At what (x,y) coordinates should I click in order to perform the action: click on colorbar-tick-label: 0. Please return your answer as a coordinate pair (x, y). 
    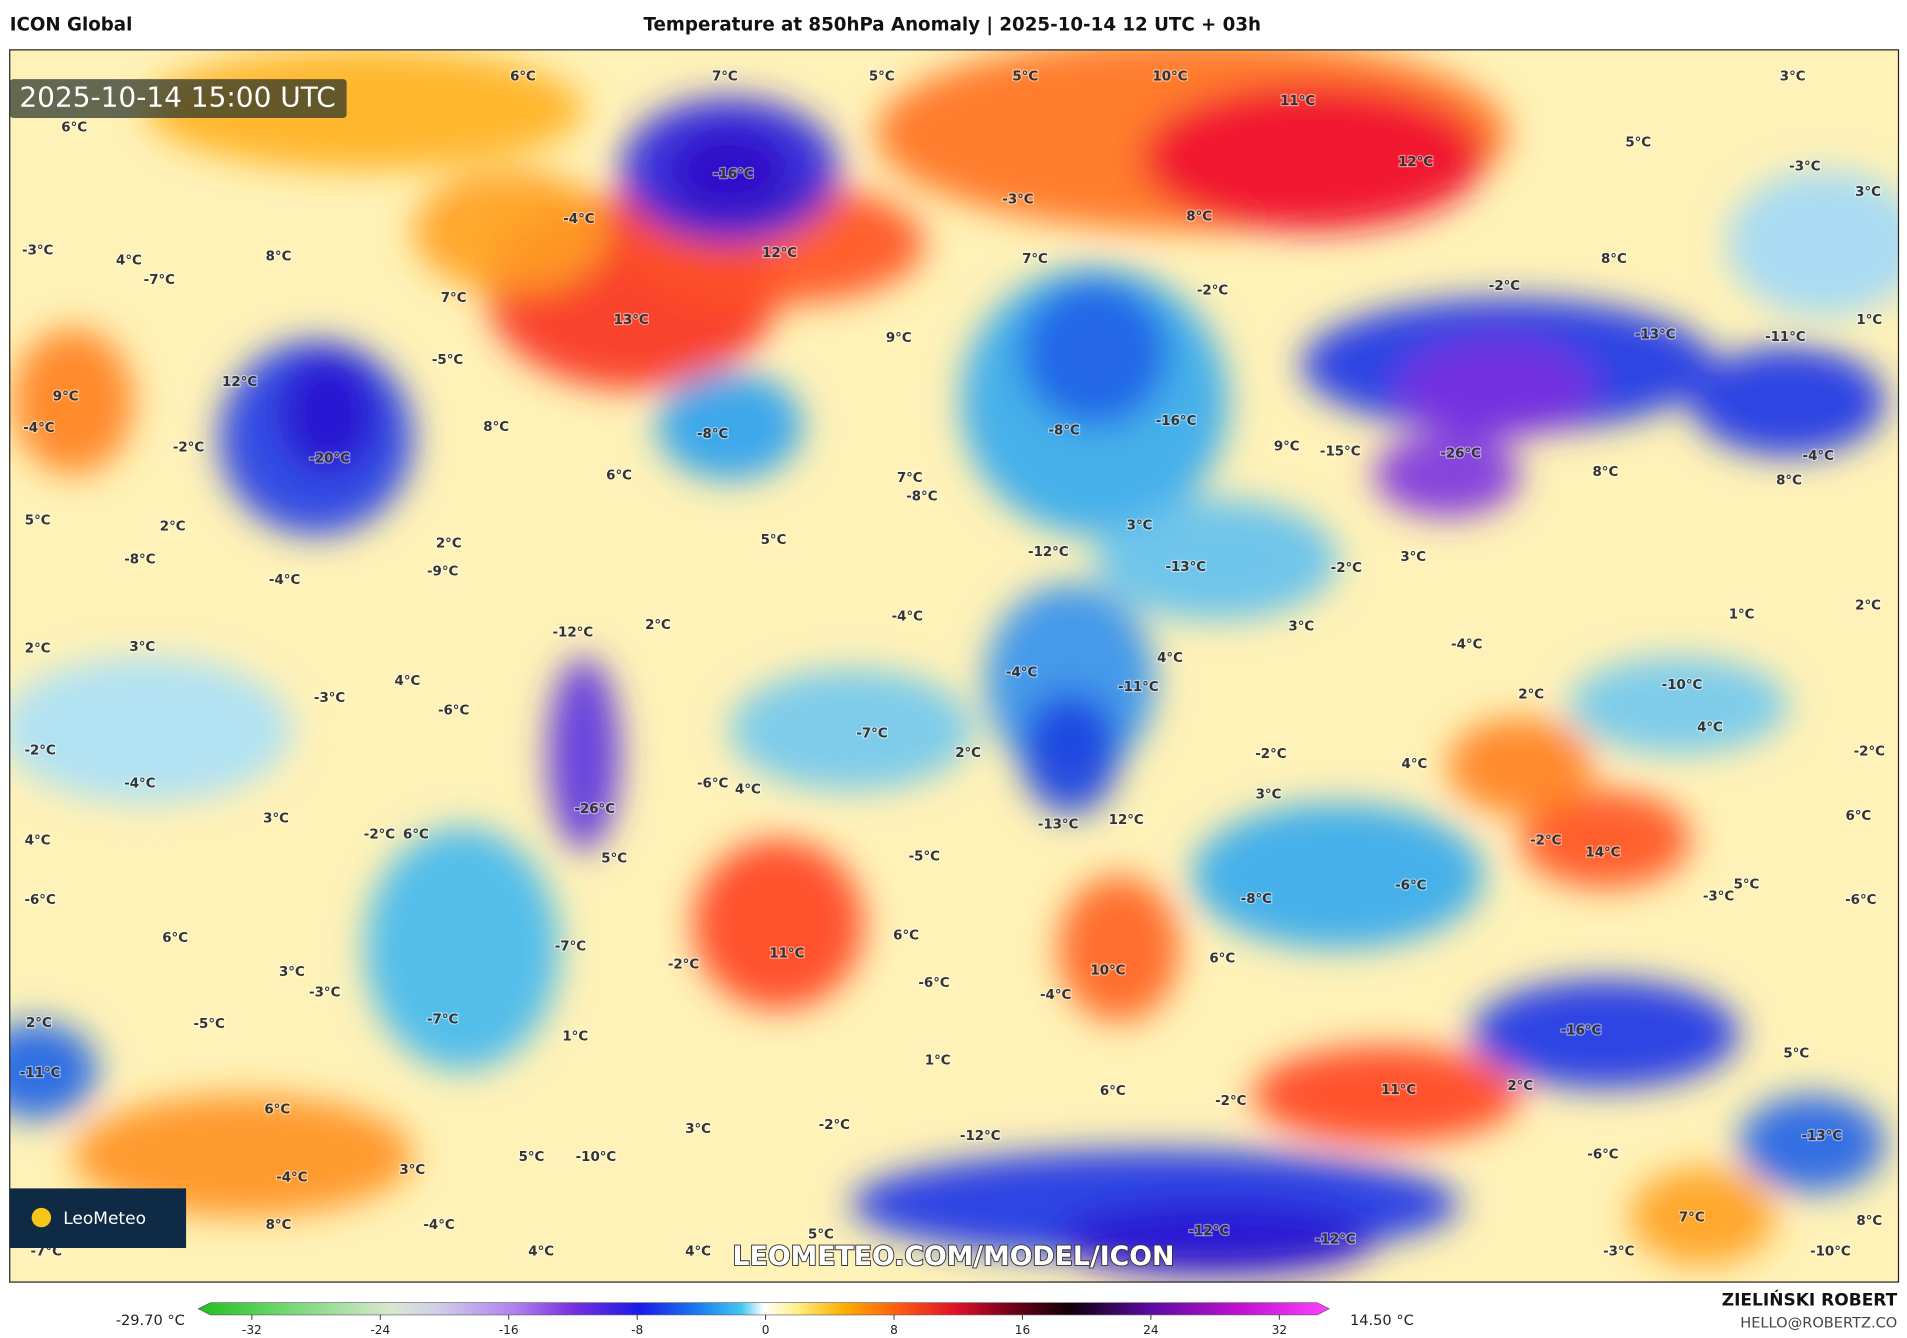
    Looking at the image, I should click on (766, 1330).